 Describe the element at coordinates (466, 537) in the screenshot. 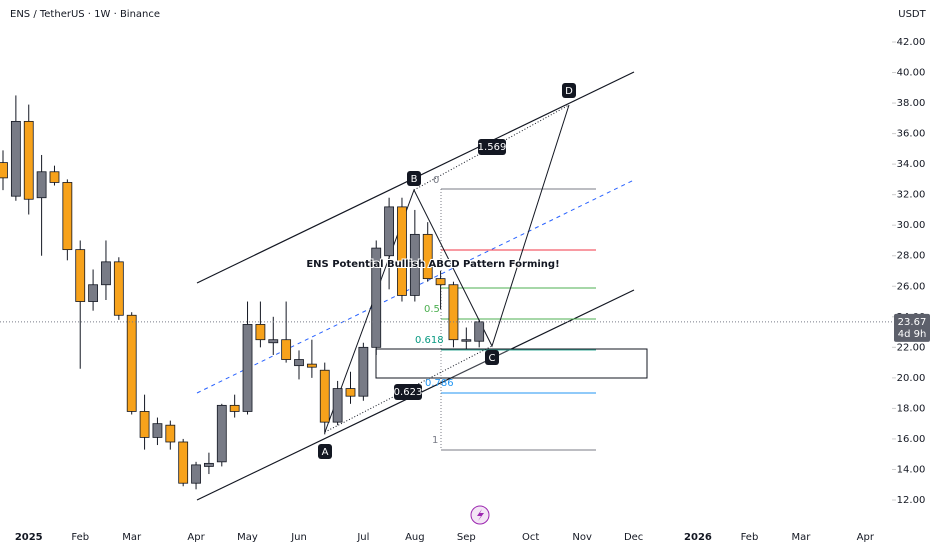

I see `x-tick-label: Sep` at that location.